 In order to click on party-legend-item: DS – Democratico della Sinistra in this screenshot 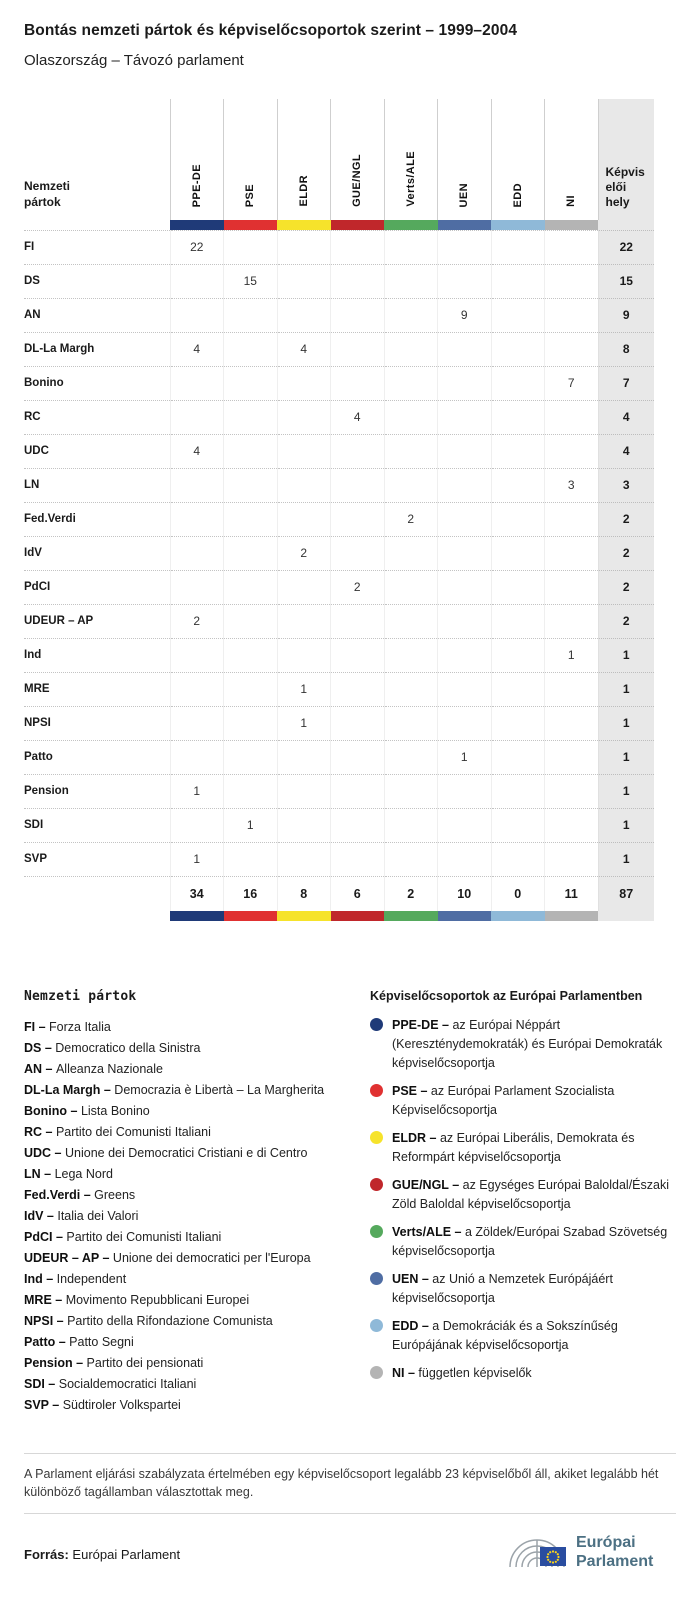, I will do `click(112, 1048)`.